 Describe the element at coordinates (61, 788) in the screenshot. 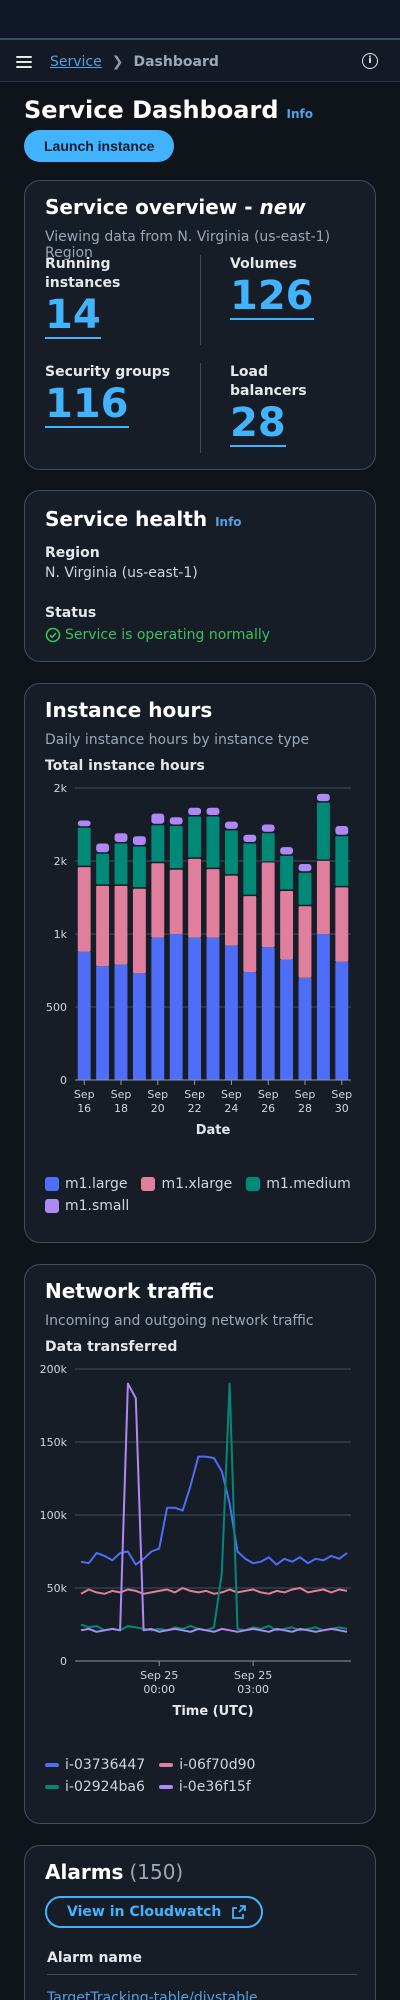

I see `y-tick-label: 2k` at that location.